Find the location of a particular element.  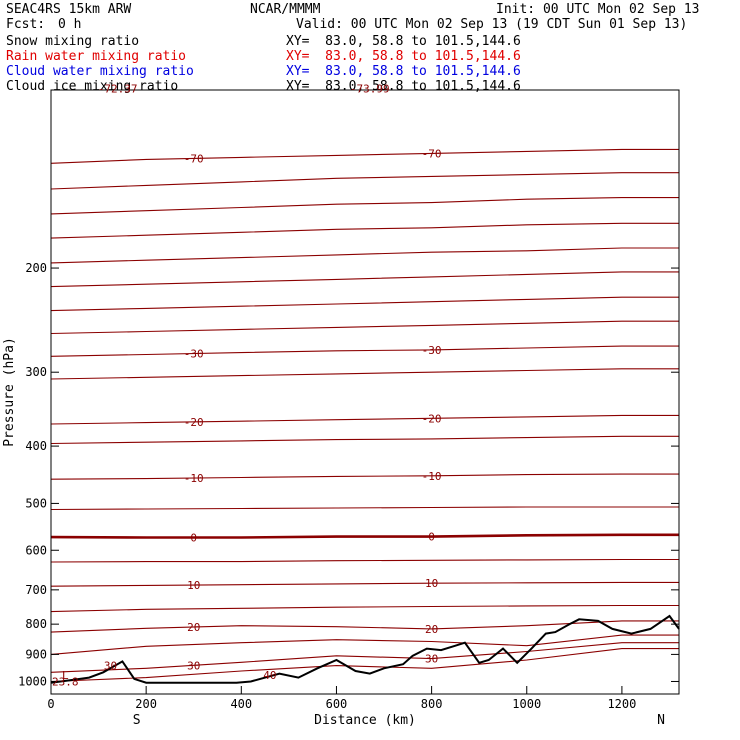

isotherm-label-30-0: 30 is located at coordinates (193, 665).